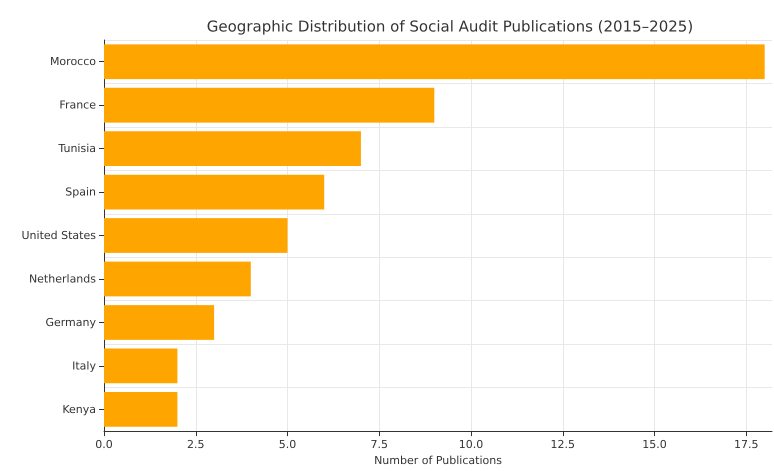  What do you see at coordinates (77, 105) in the screenshot?
I see `y-tick-label: France` at bounding box center [77, 105].